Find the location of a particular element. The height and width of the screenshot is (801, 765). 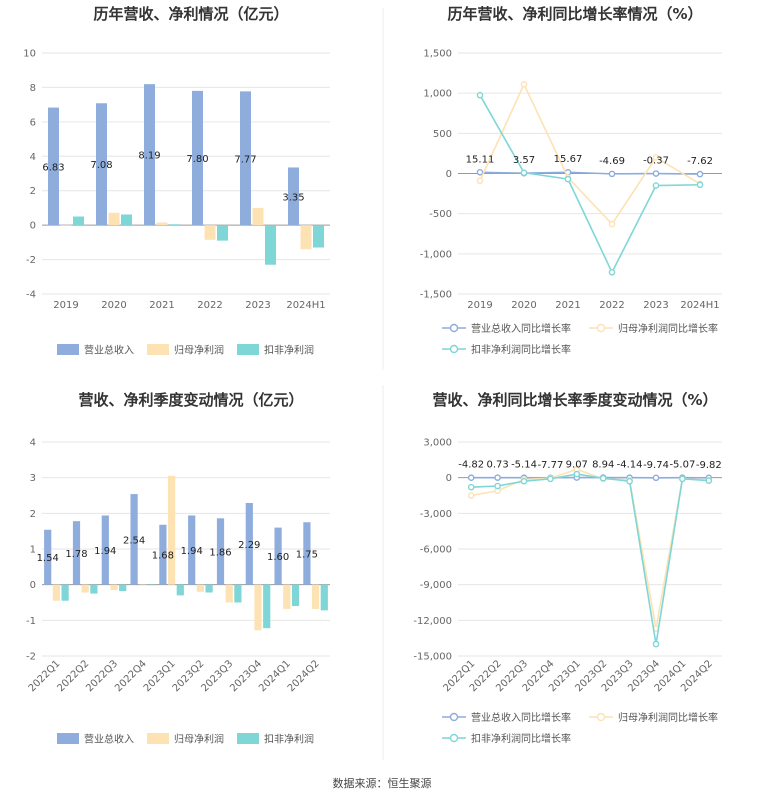

y-tick-label: 8 is located at coordinates (33, 88).